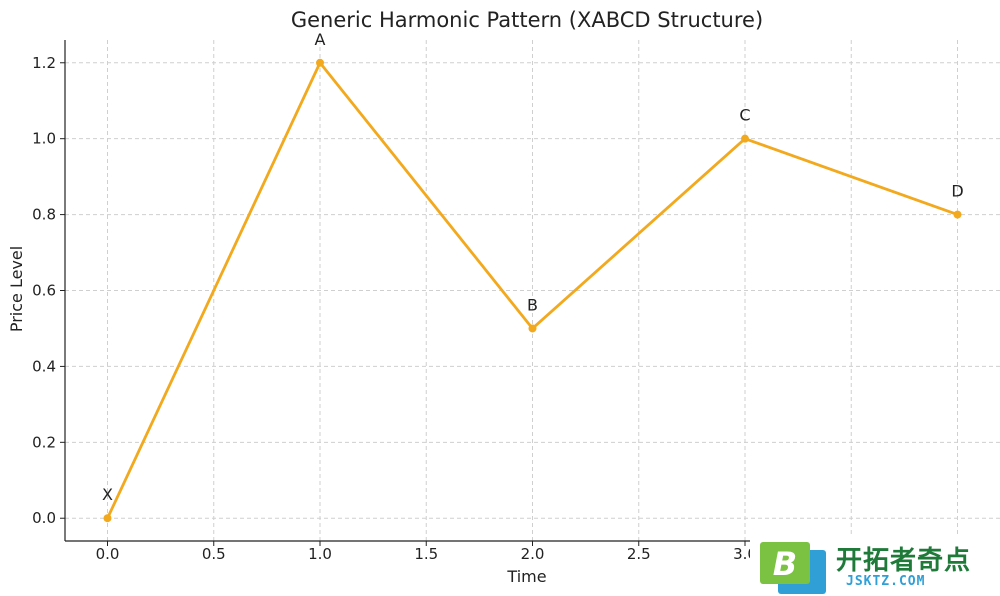 Image resolution: width=1000 pixels, height=596 pixels. Describe the element at coordinates (526, 576) in the screenshot. I see `x-axis-title: Time` at that location.